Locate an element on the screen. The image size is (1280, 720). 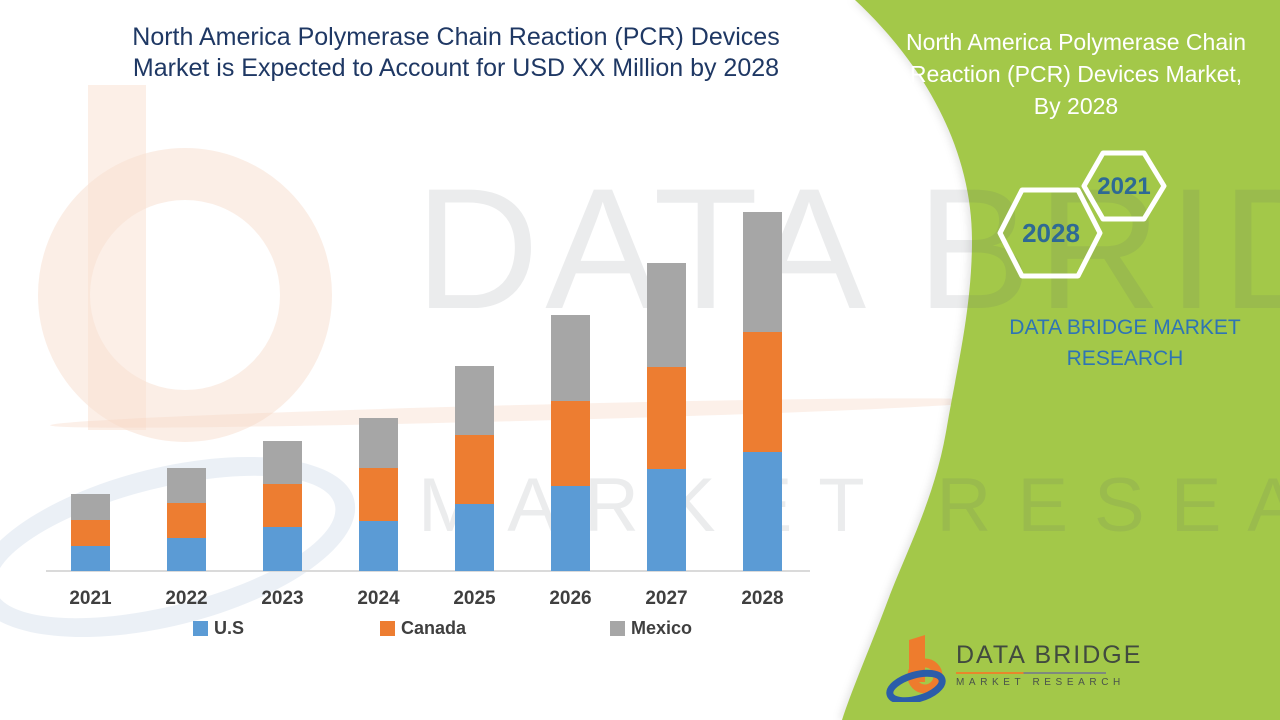
bar-segment-canada-2021 is located at coordinates (90, 533).